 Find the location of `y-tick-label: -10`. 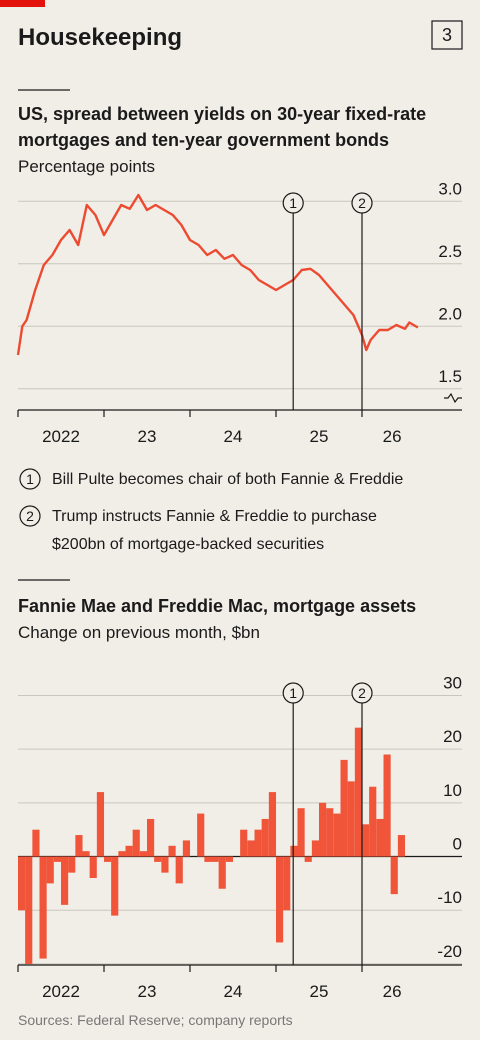

y-tick-label: -10 is located at coordinates (449, 897).